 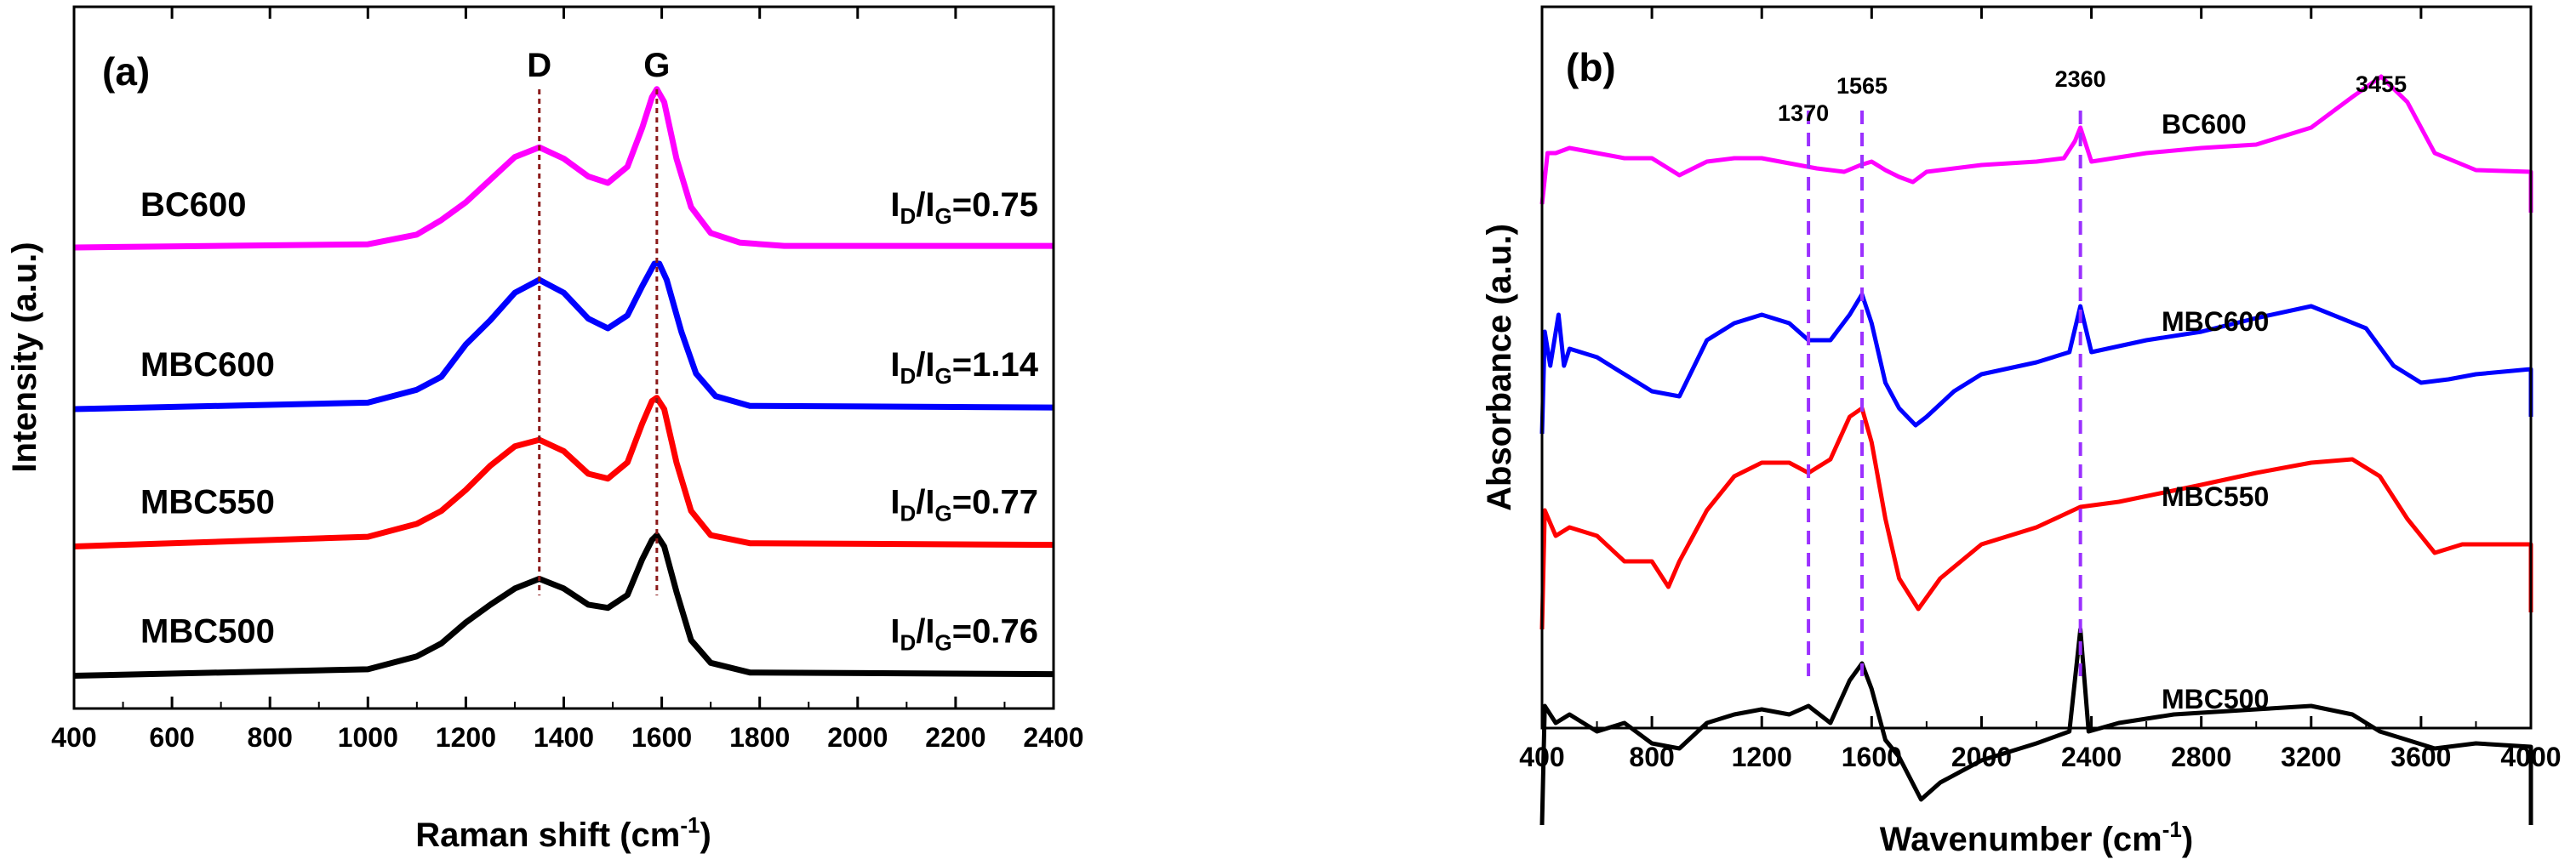 I want to click on x-tick-label-600: 600, so click(x=171, y=737).